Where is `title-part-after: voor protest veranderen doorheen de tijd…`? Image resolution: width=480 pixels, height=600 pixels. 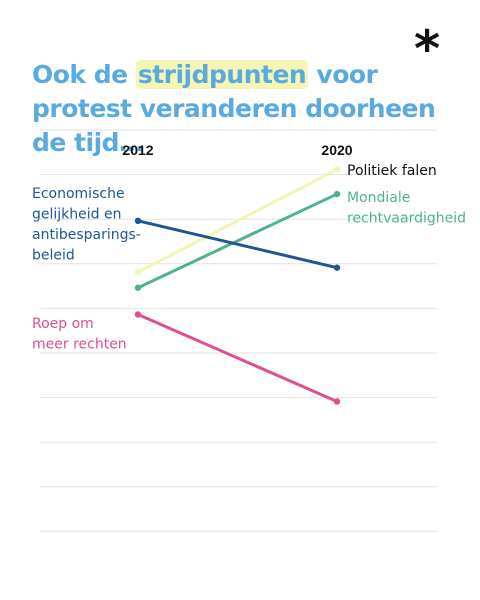 title-part-after: voor protest veranderen doorheen de tijd… is located at coordinates (234, 108).